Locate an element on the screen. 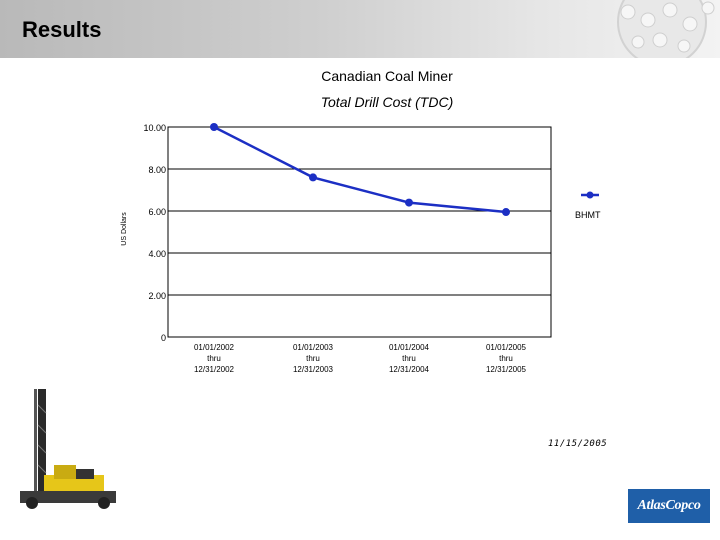  drill-rig-image is located at coordinates (68, 449).